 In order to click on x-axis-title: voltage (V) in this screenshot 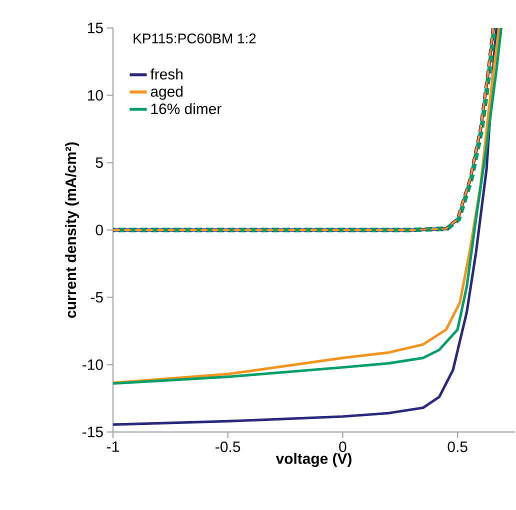, I will do `click(314, 459)`.